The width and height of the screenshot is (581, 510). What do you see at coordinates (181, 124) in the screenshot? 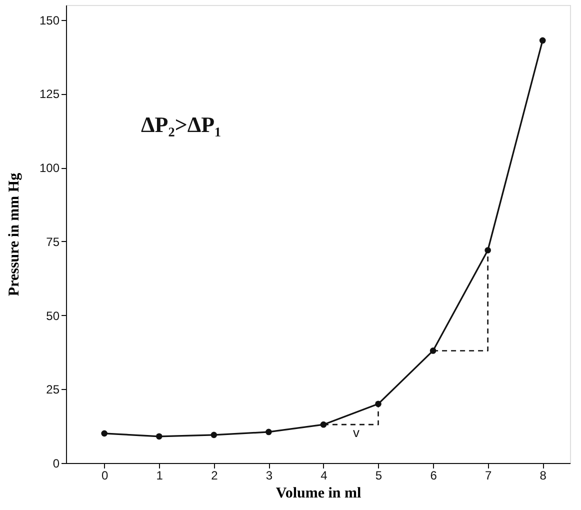
I see `annotation: ΔP₂>ΔP₁` at bounding box center [181, 124].